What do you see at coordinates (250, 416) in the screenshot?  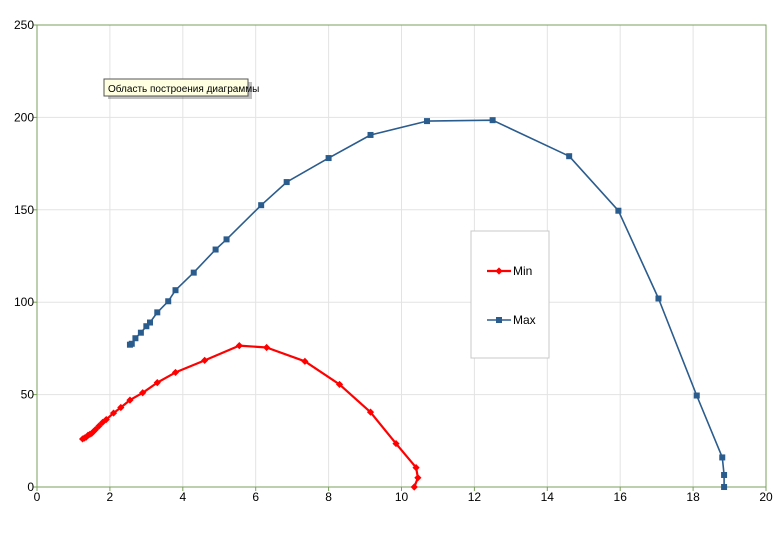 I see `series-min` at bounding box center [250, 416].